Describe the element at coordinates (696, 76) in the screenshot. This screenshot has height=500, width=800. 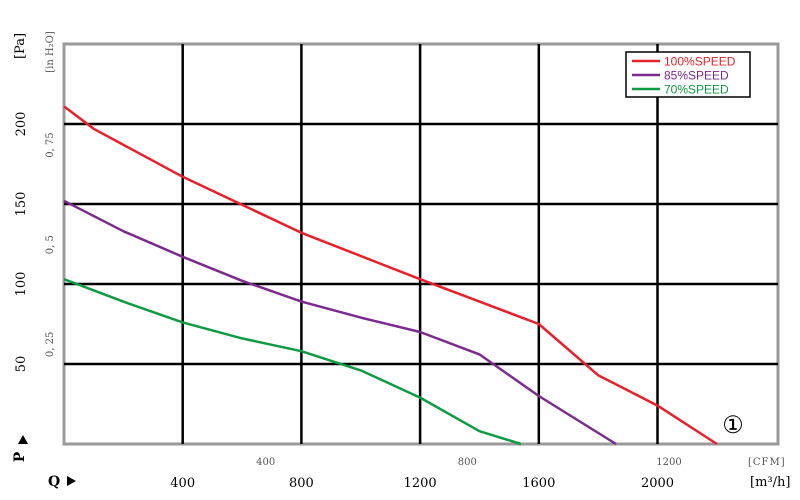
I see `legend-label-2: 85%SPEED` at that location.